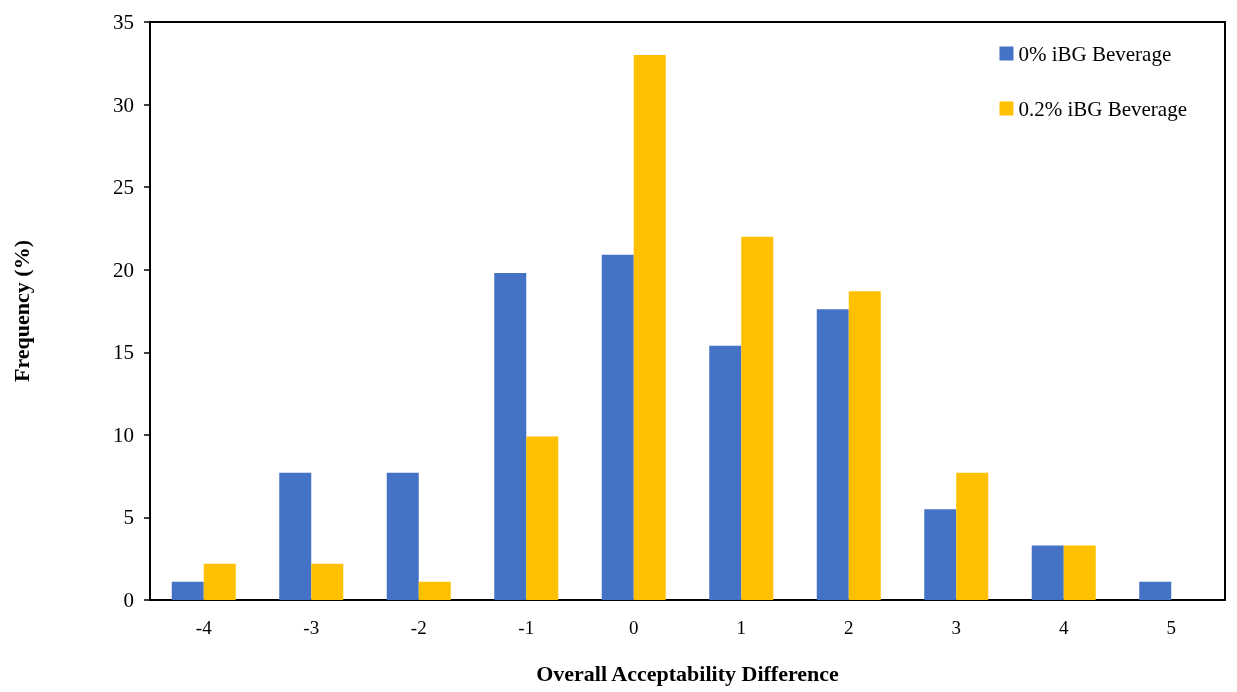 The image size is (1237, 692). What do you see at coordinates (741, 627) in the screenshot?
I see `x-tick-label: 1` at bounding box center [741, 627].